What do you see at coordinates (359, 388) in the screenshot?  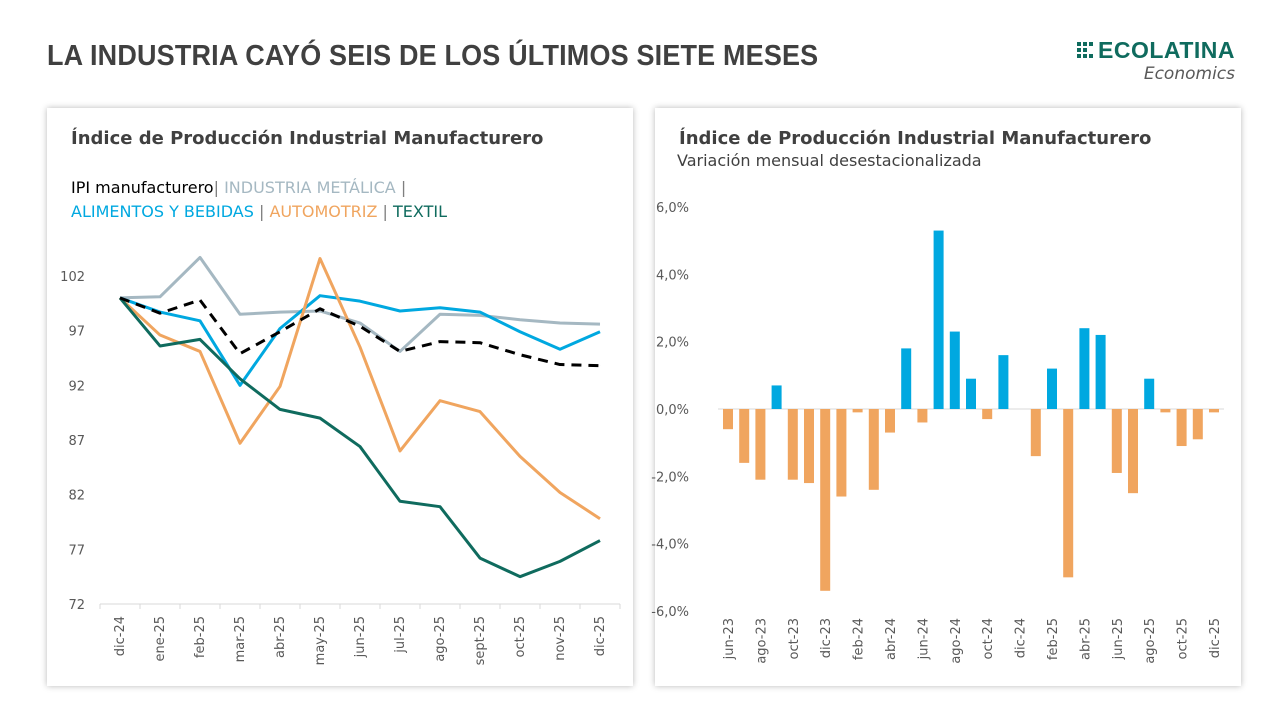 I see `line-series-automotriz` at bounding box center [359, 388].